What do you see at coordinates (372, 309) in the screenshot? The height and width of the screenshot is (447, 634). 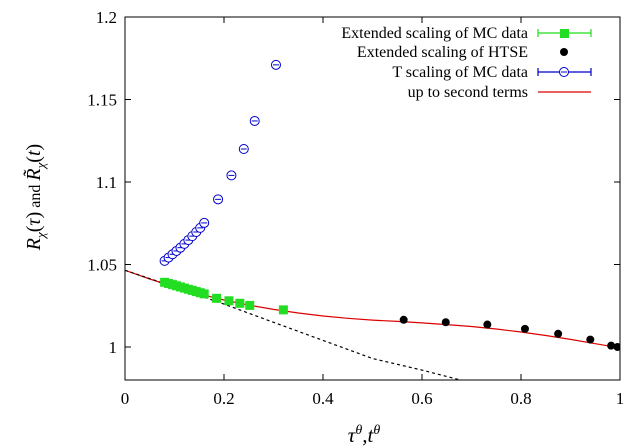 I see `second-terms-curve` at bounding box center [372, 309].